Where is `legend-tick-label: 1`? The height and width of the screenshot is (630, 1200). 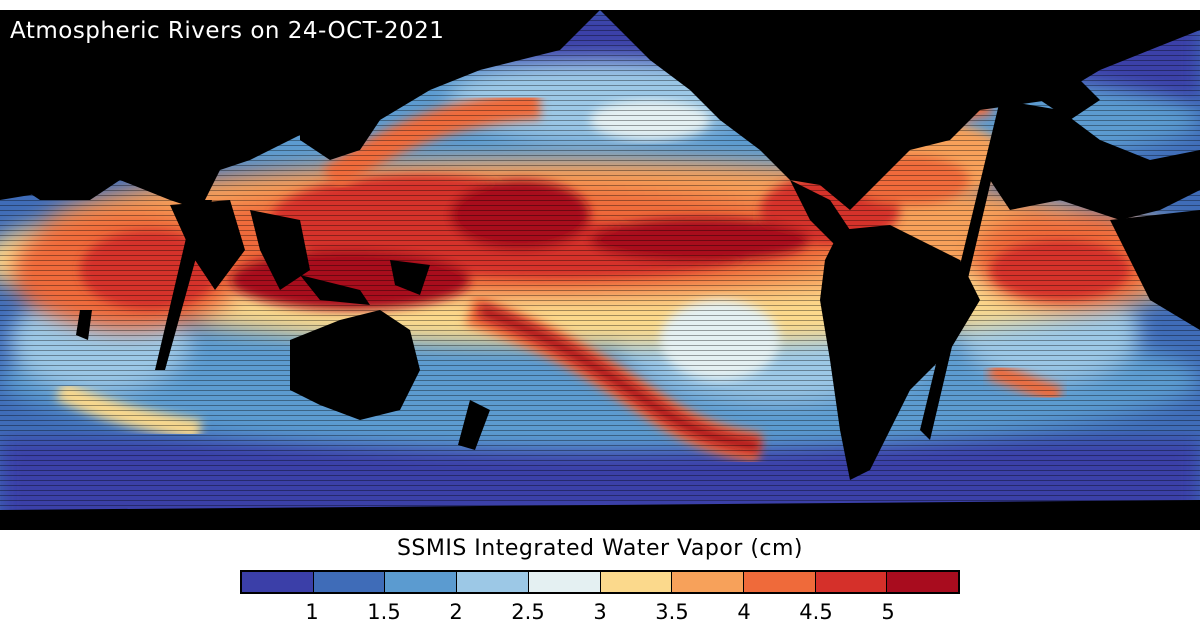 legend-tick-label: 1 is located at coordinates (312, 612).